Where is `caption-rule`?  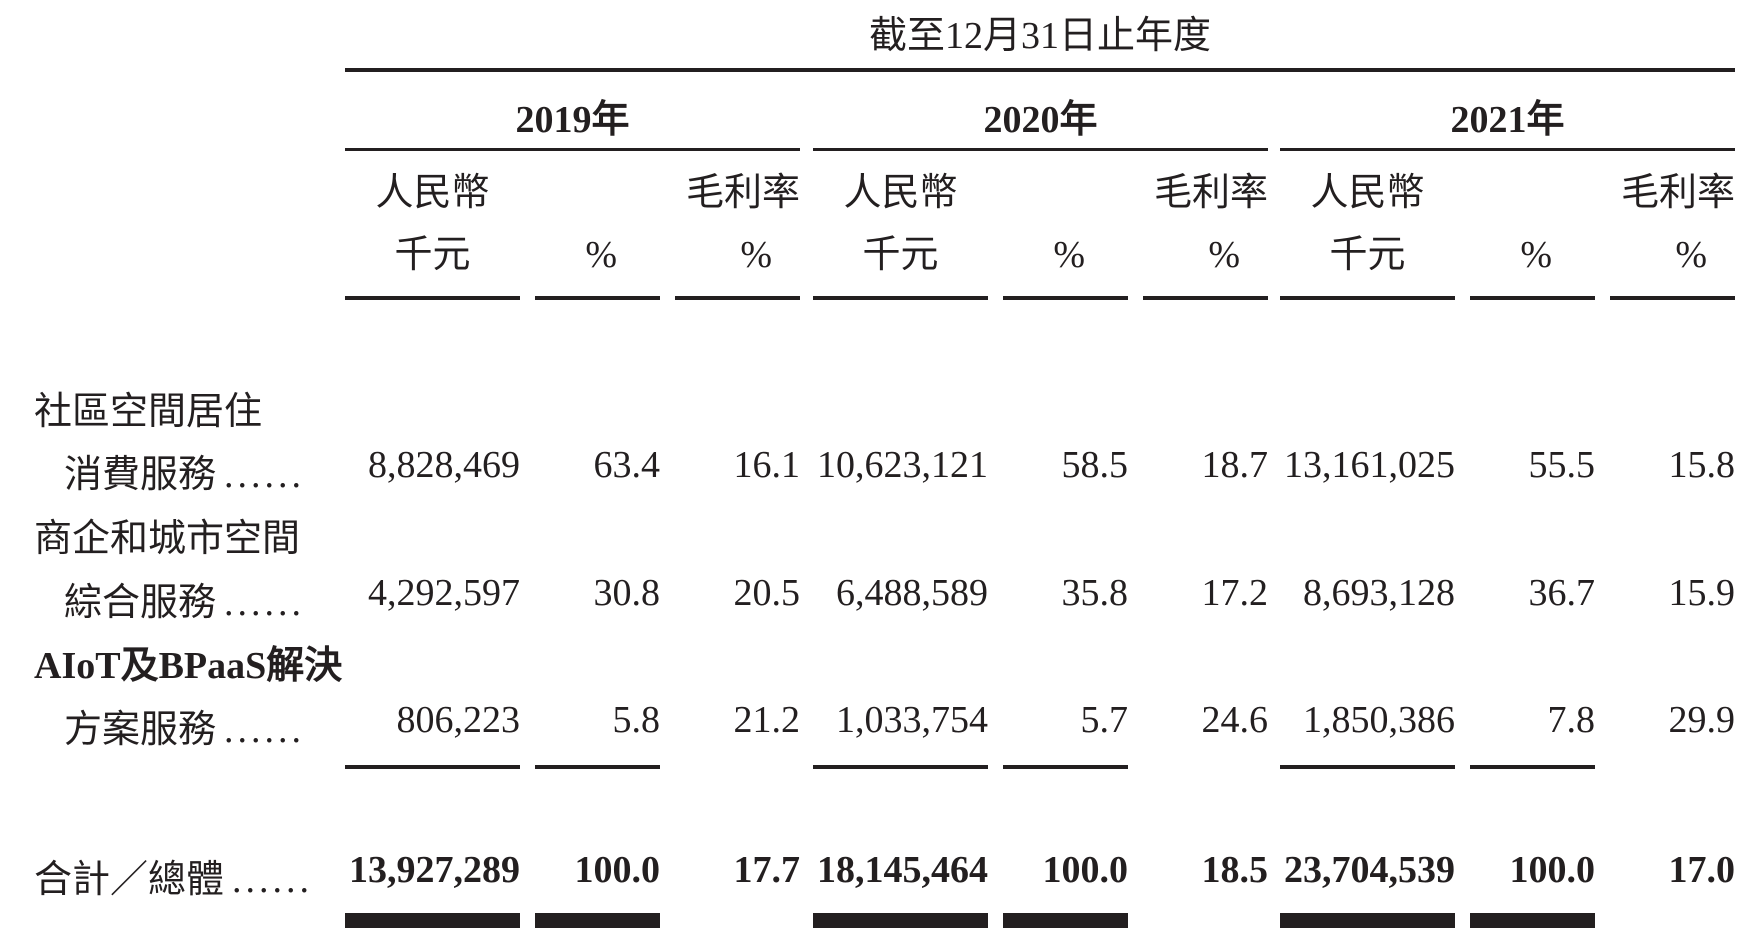
caption-rule is located at coordinates (1040, 70).